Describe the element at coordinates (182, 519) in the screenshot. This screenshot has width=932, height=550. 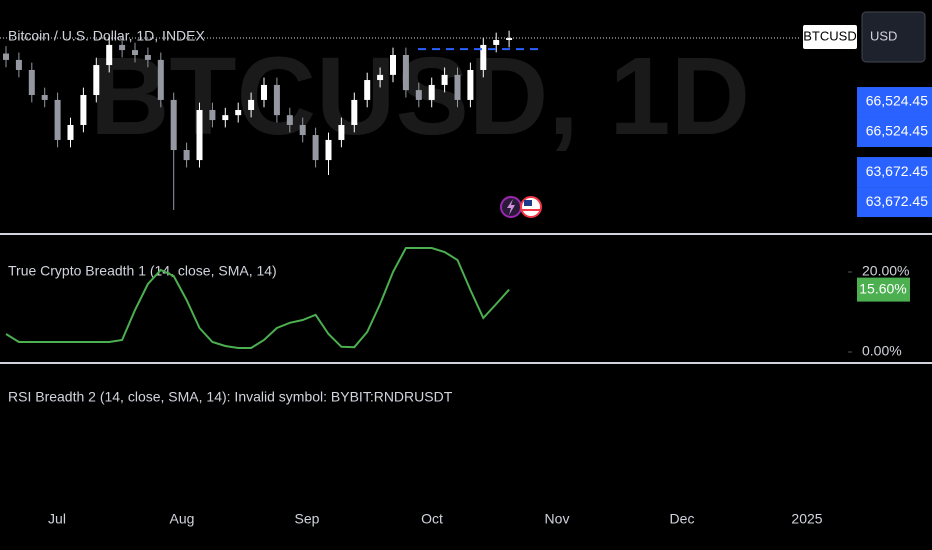
I see `time-label: Aug` at that location.